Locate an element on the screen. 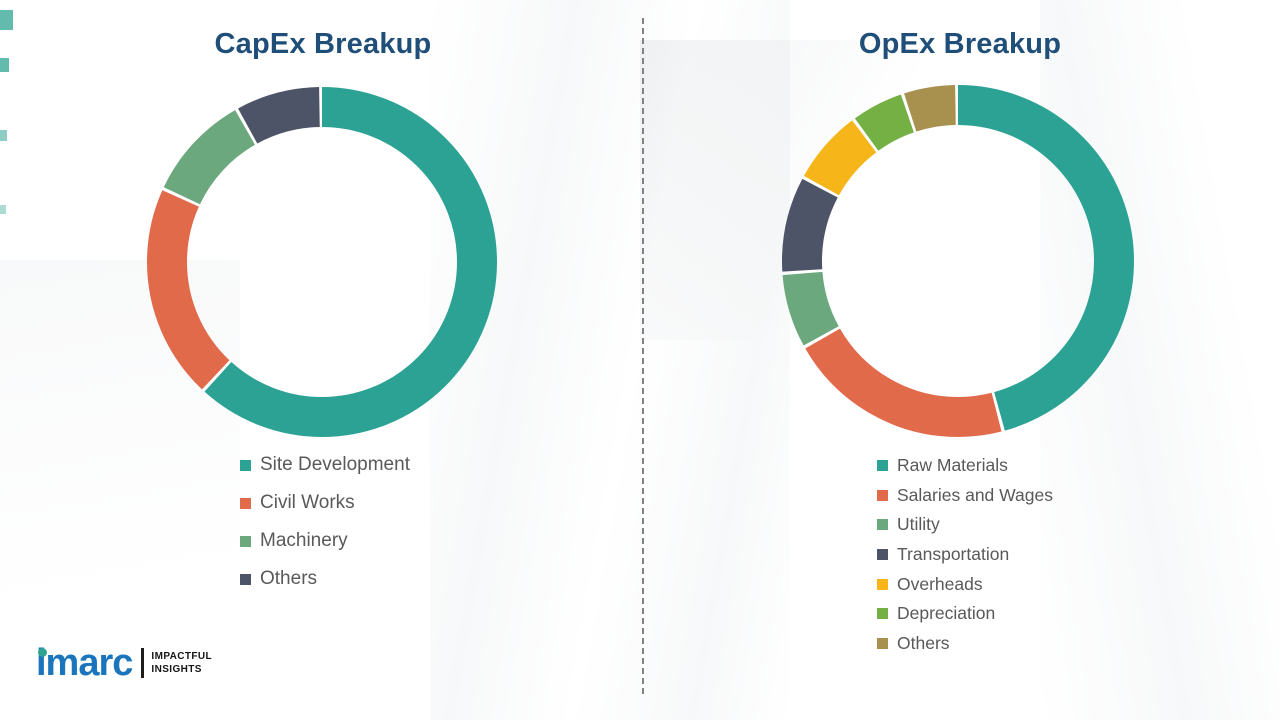  legend-item: Utility is located at coordinates (965, 525).